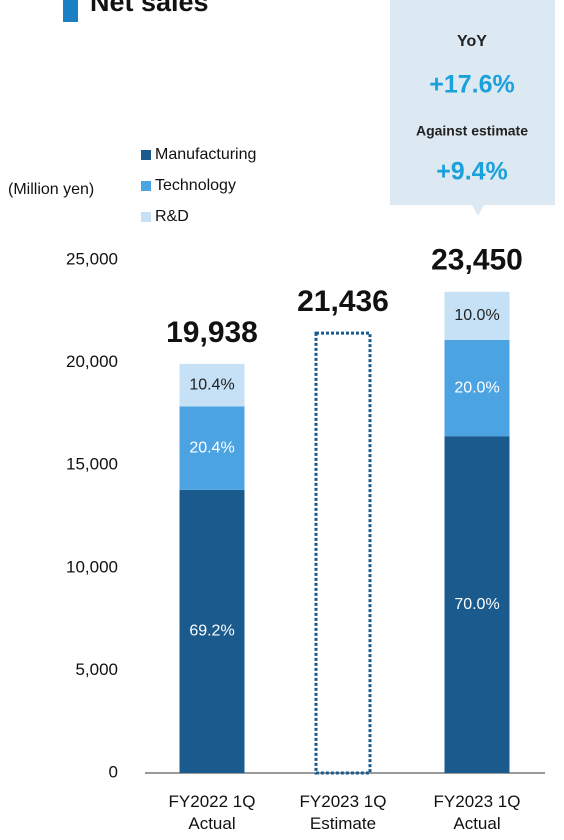 Image resolution: width=564 pixels, height=840 pixels. Describe the element at coordinates (70, 11) in the screenshot. I see `title-icon` at that location.